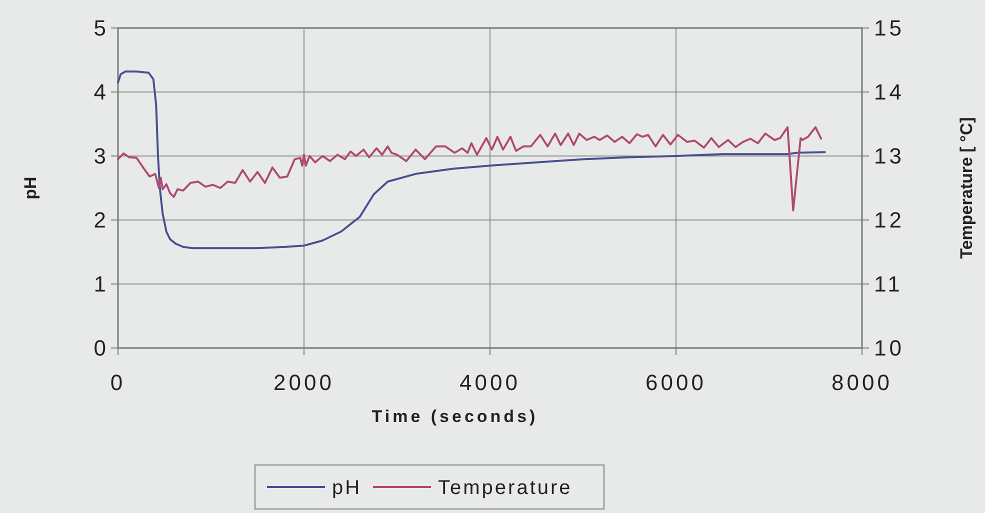 The height and width of the screenshot is (513, 985). Describe the element at coordinates (490, 382) in the screenshot. I see `x-tick-label: 4000` at that location.